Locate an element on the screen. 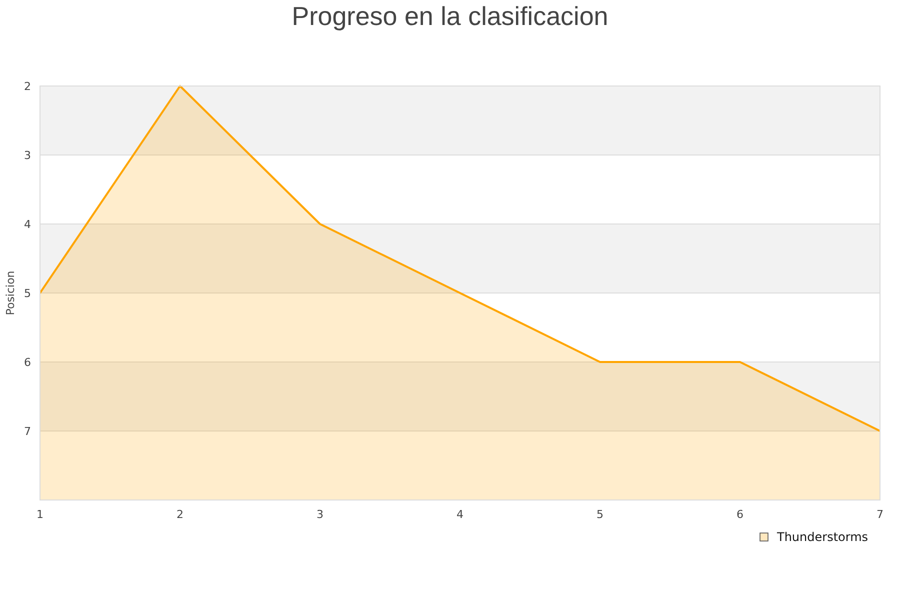 Image resolution: width=900 pixels, height=600 pixels. y-axis-title: Posicion is located at coordinates (10, 293).